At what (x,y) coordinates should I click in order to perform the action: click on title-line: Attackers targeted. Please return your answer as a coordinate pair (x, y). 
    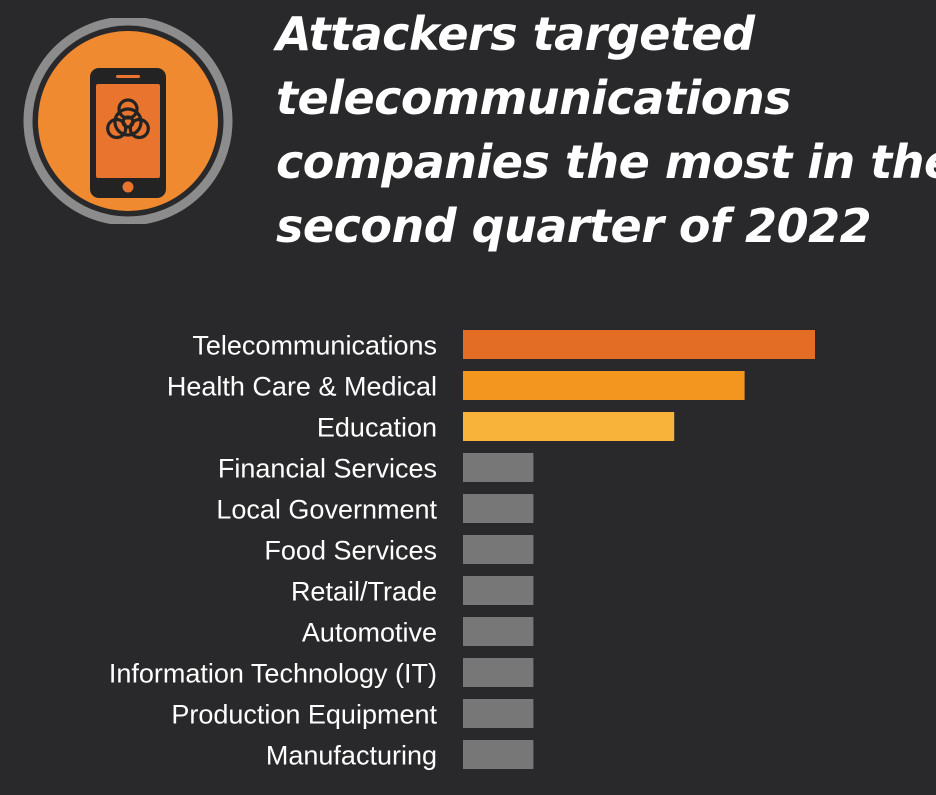
    Looking at the image, I should click on (515, 34).